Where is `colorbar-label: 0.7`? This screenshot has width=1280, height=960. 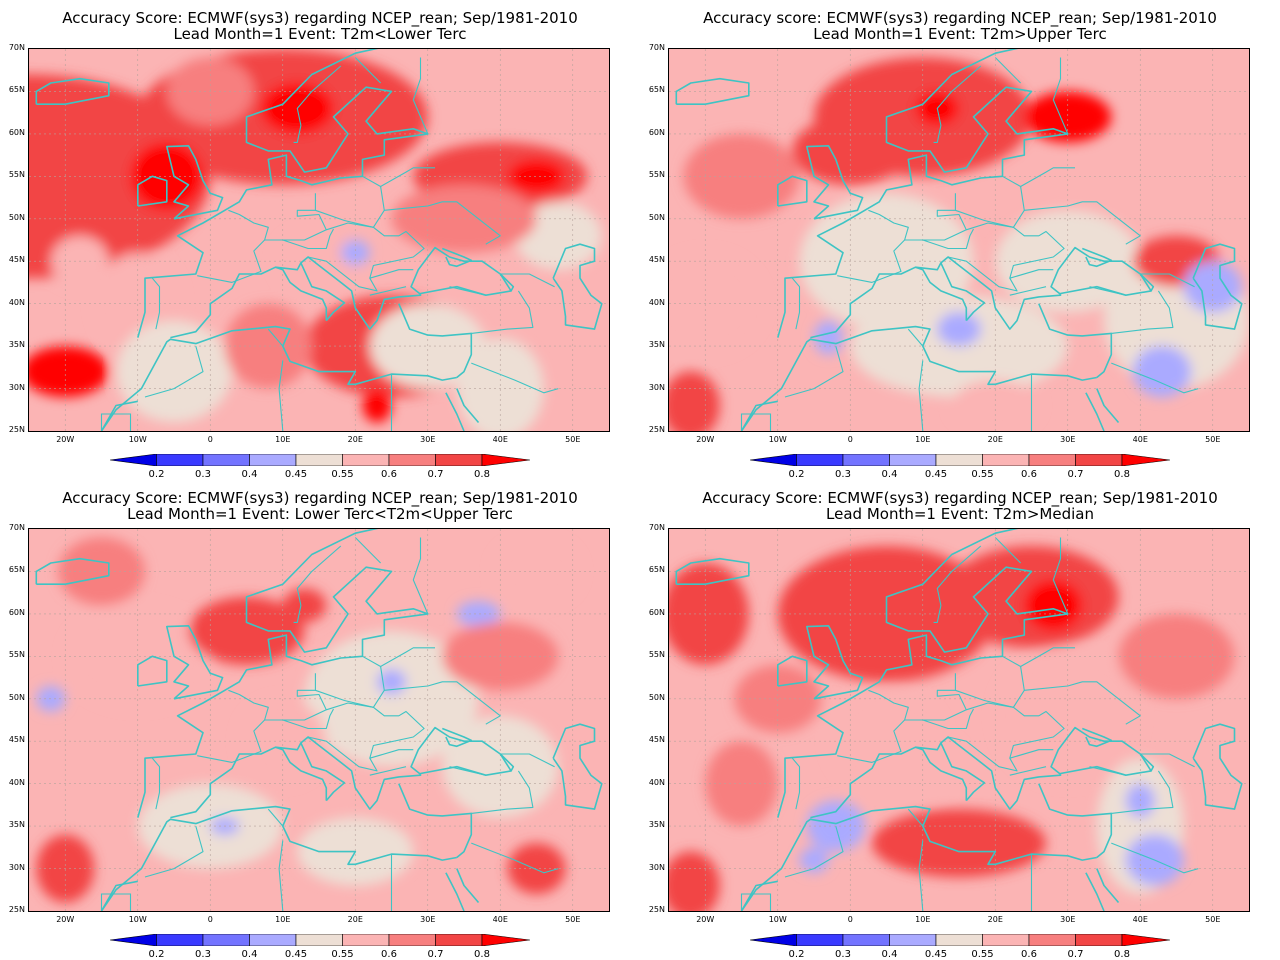
colorbar-label: 0.7 is located at coordinates (435, 954).